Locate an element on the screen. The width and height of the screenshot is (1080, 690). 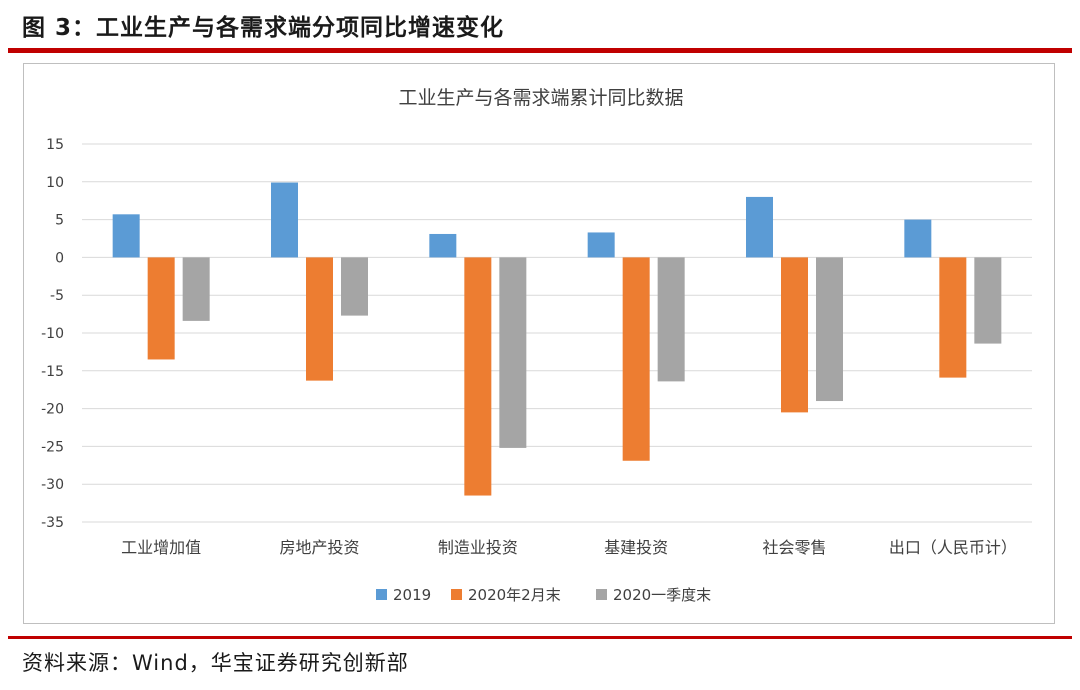
x-category-label: 房地产投资 is located at coordinates (319, 547).